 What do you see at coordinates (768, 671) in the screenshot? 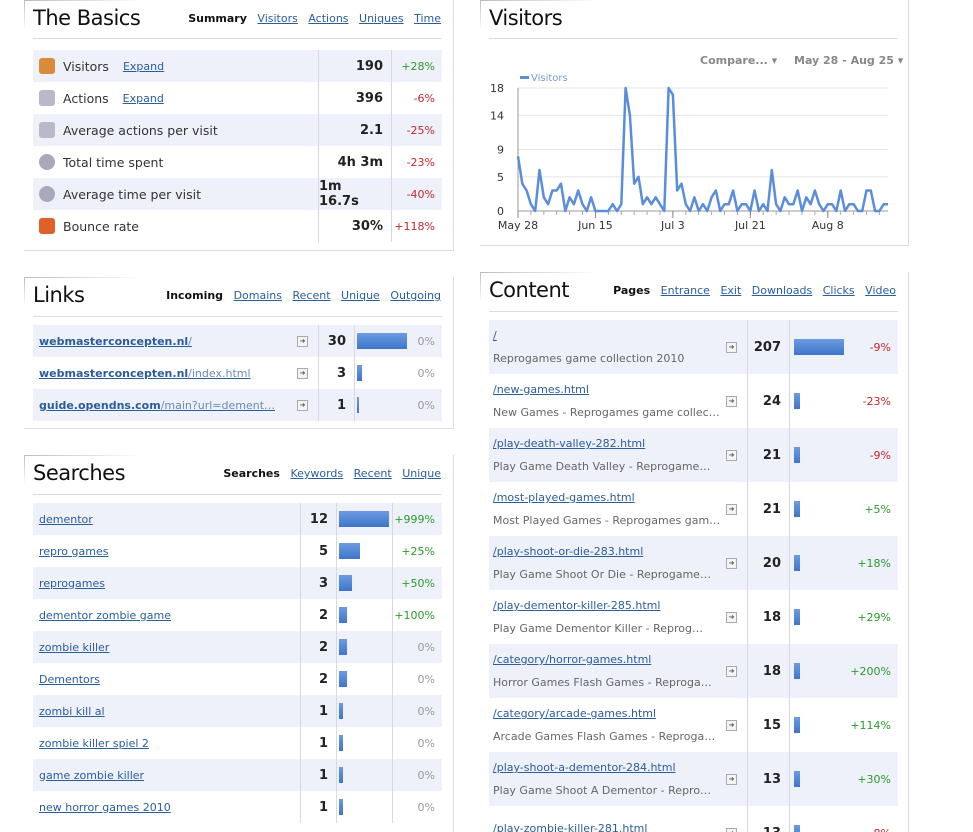
I see `content-count: 18` at bounding box center [768, 671].